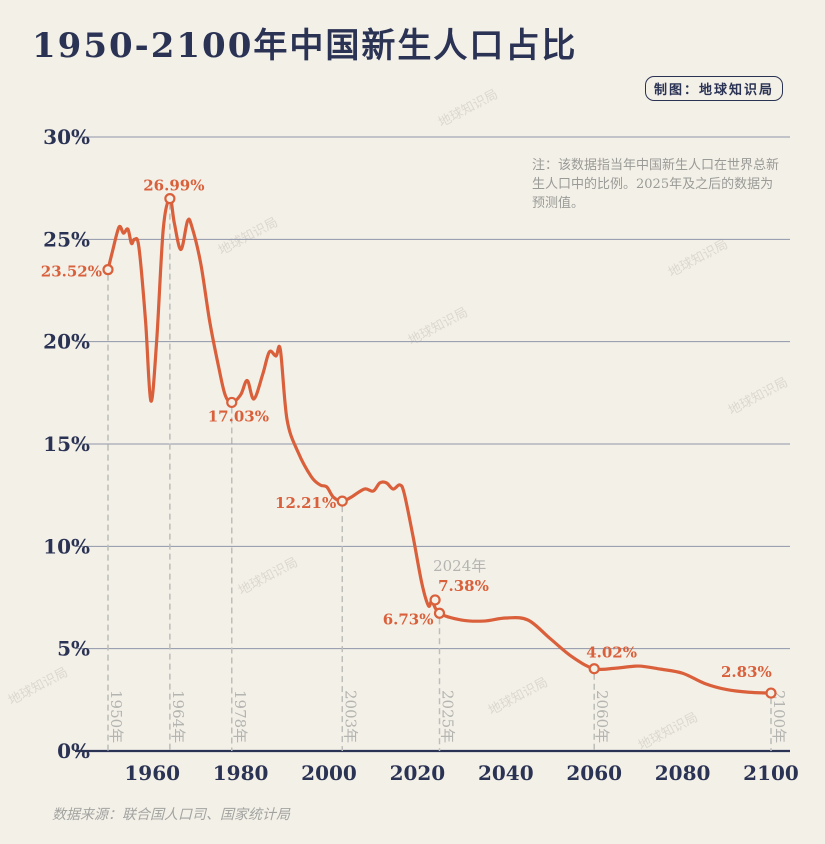 The height and width of the screenshot is (844, 825). What do you see at coordinates (66, 546) in the screenshot?
I see `y-tick-label: 10%` at bounding box center [66, 546].